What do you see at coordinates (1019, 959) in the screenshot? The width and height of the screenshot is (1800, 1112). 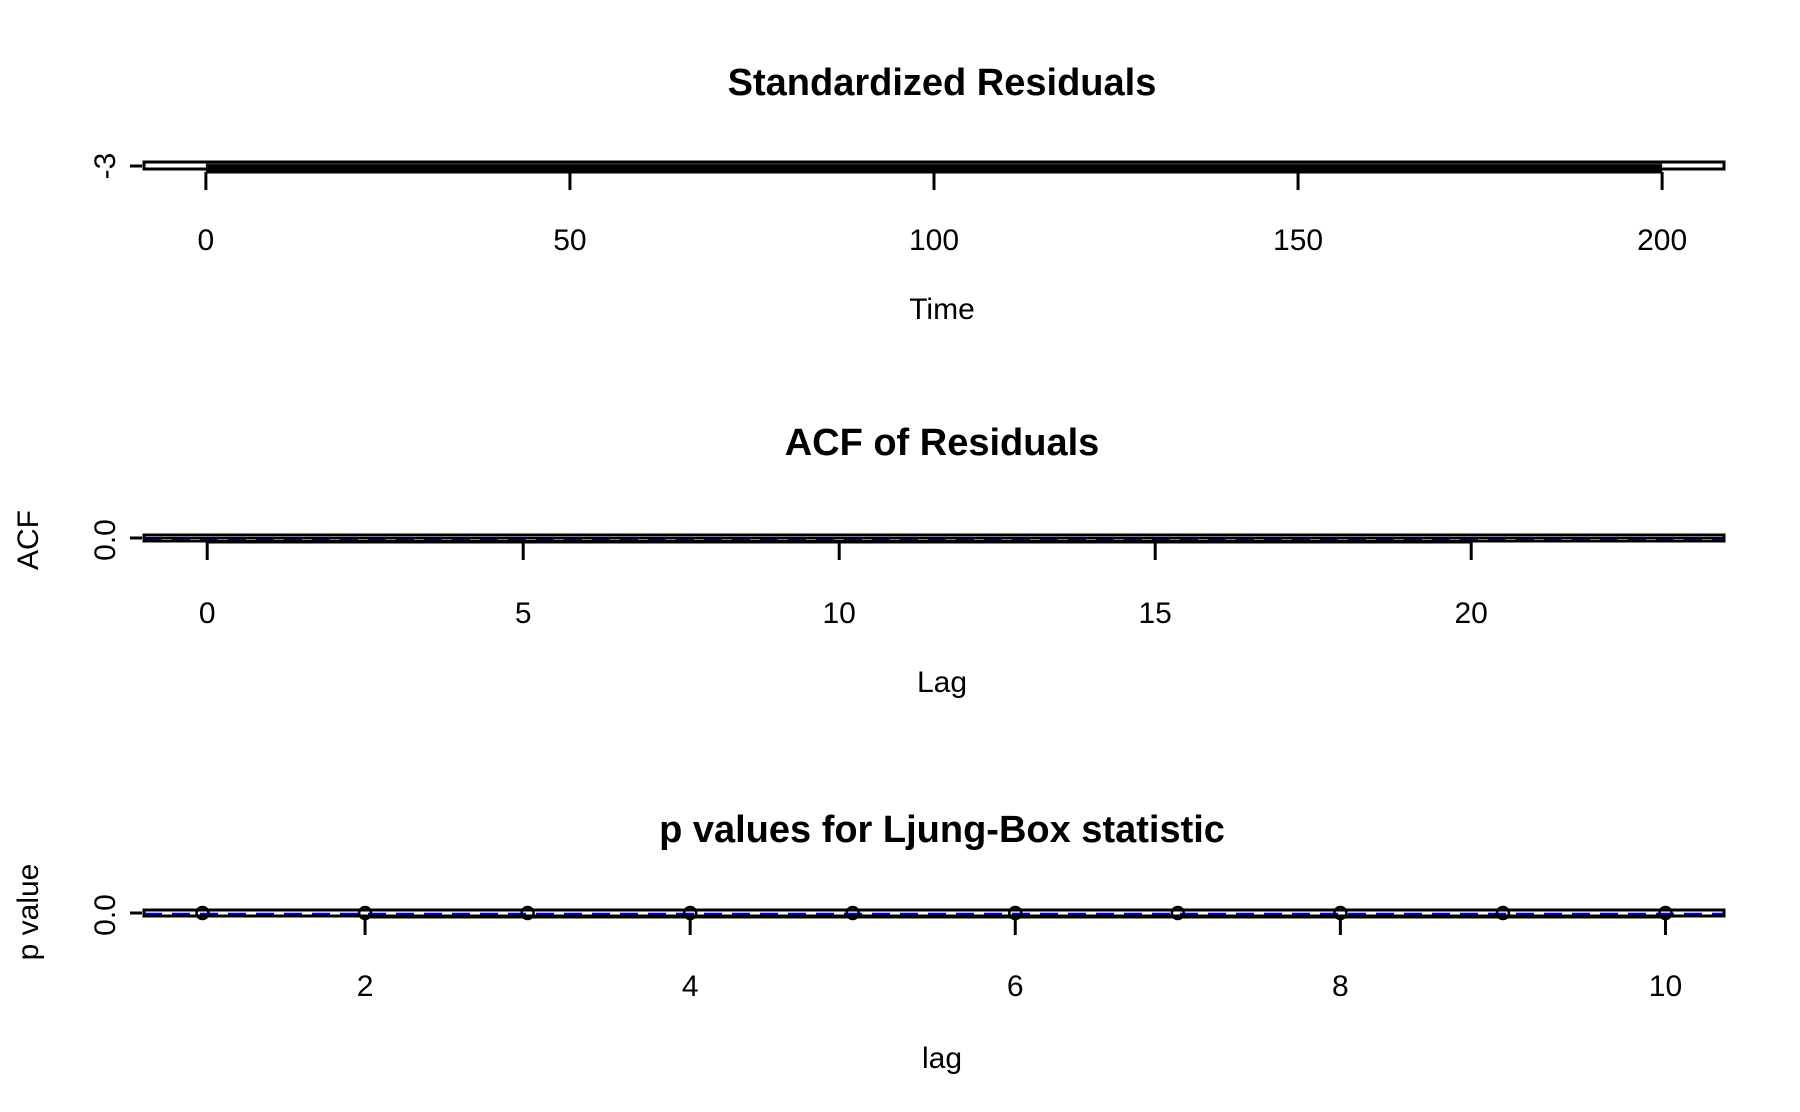 I see `x-axis-ticks-lag-ljung: 2 4 6 8 10` at bounding box center [1019, 959].